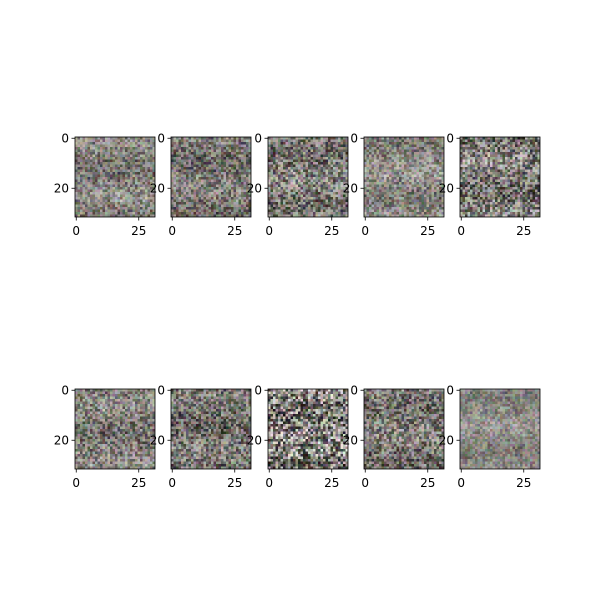 The image size is (600, 600). Describe the element at coordinates (354, 391) in the screenshot. I see `ytick-label-9-0: 0` at that location.